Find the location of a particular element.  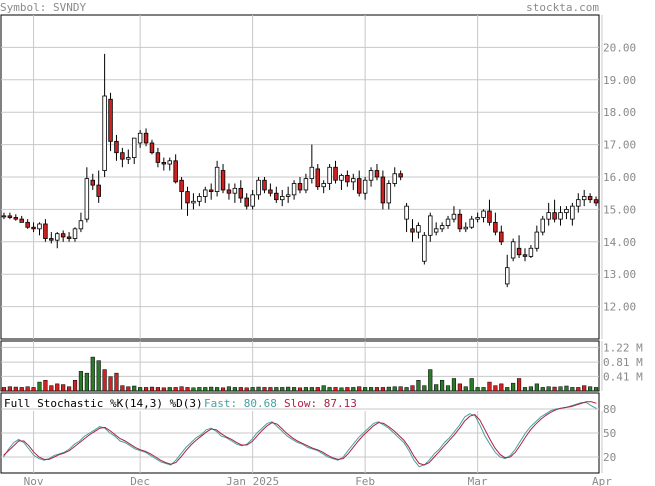

stochastic-tick-label: 80 is located at coordinates (609, 409).